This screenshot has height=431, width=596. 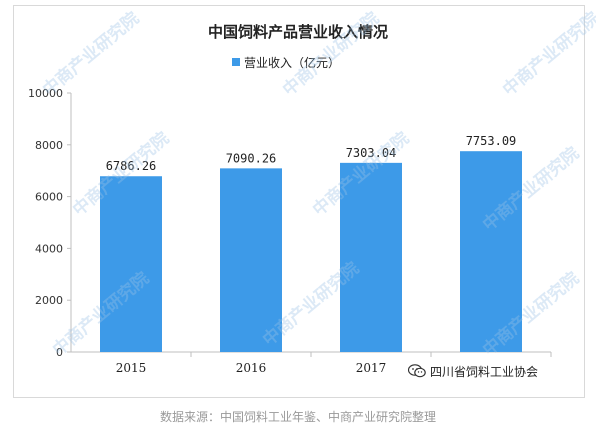 What do you see at coordinates (49, 197) in the screenshot?
I see `y-tick-label: 6000` at bounding box center [49, 197].